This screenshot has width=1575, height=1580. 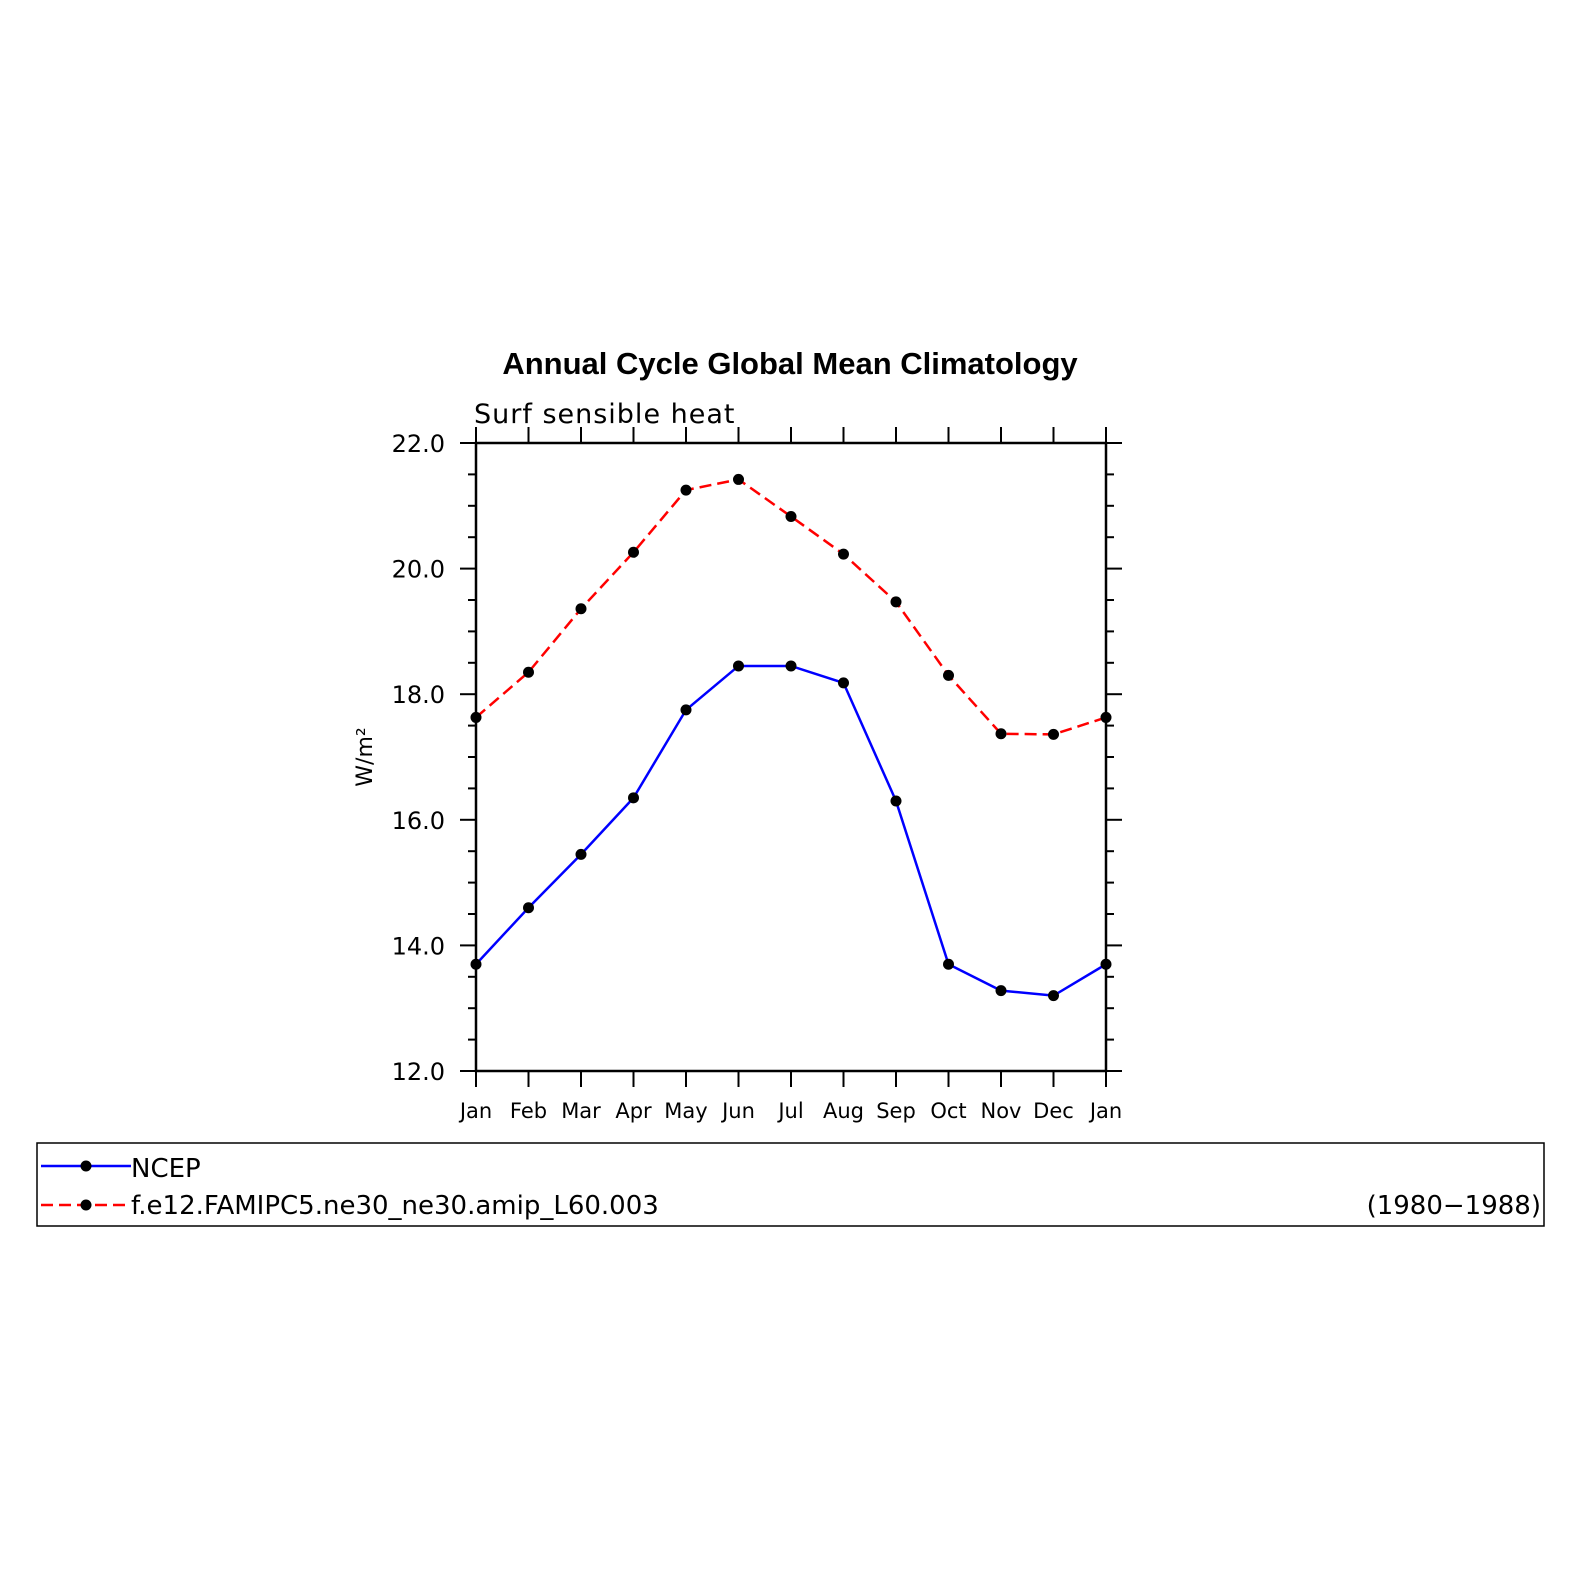 What do you see at coordinates (418, 444) in the screenshot?
I see `y-tick-label: 22.0` at bounding box center [418, 444].